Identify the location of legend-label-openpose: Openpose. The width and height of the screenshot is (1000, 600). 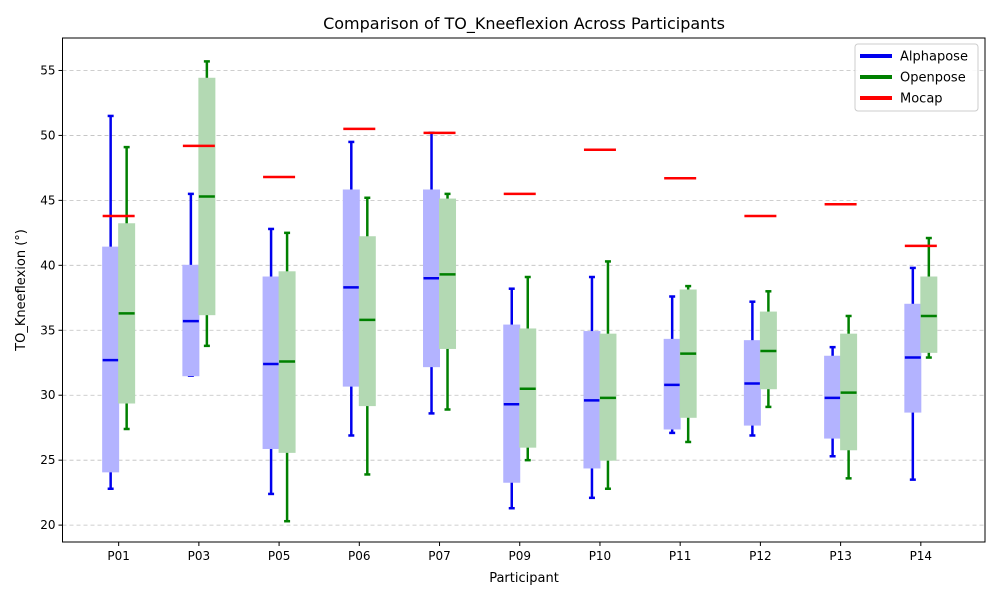
(933, 78).